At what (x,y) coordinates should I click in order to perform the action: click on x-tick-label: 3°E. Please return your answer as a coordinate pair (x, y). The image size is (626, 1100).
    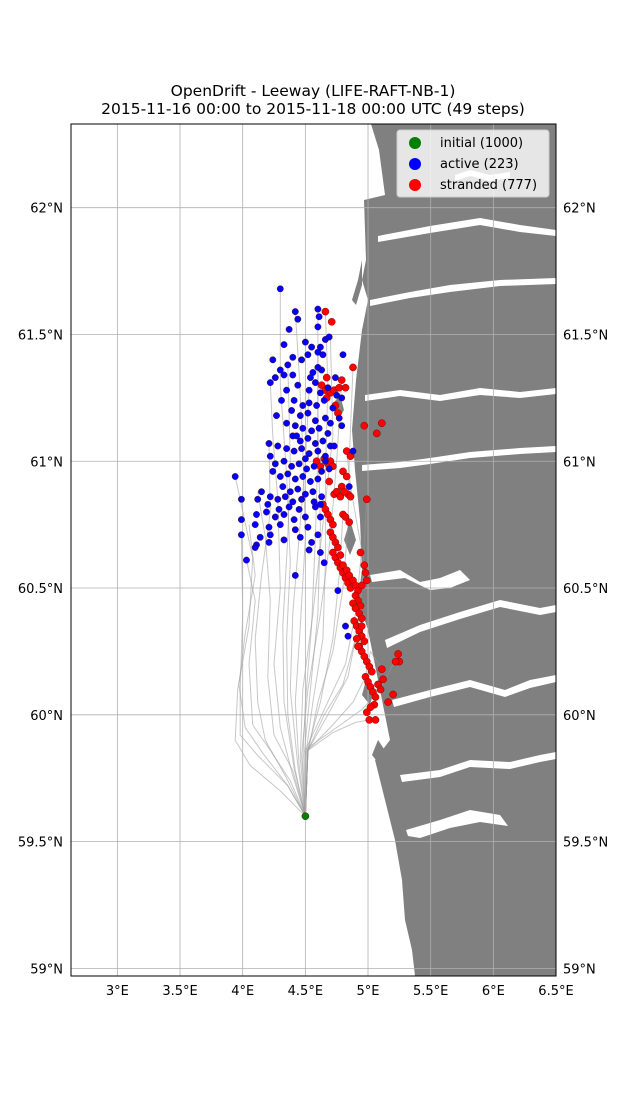
    Looking at the image, I should click on (117, 991).